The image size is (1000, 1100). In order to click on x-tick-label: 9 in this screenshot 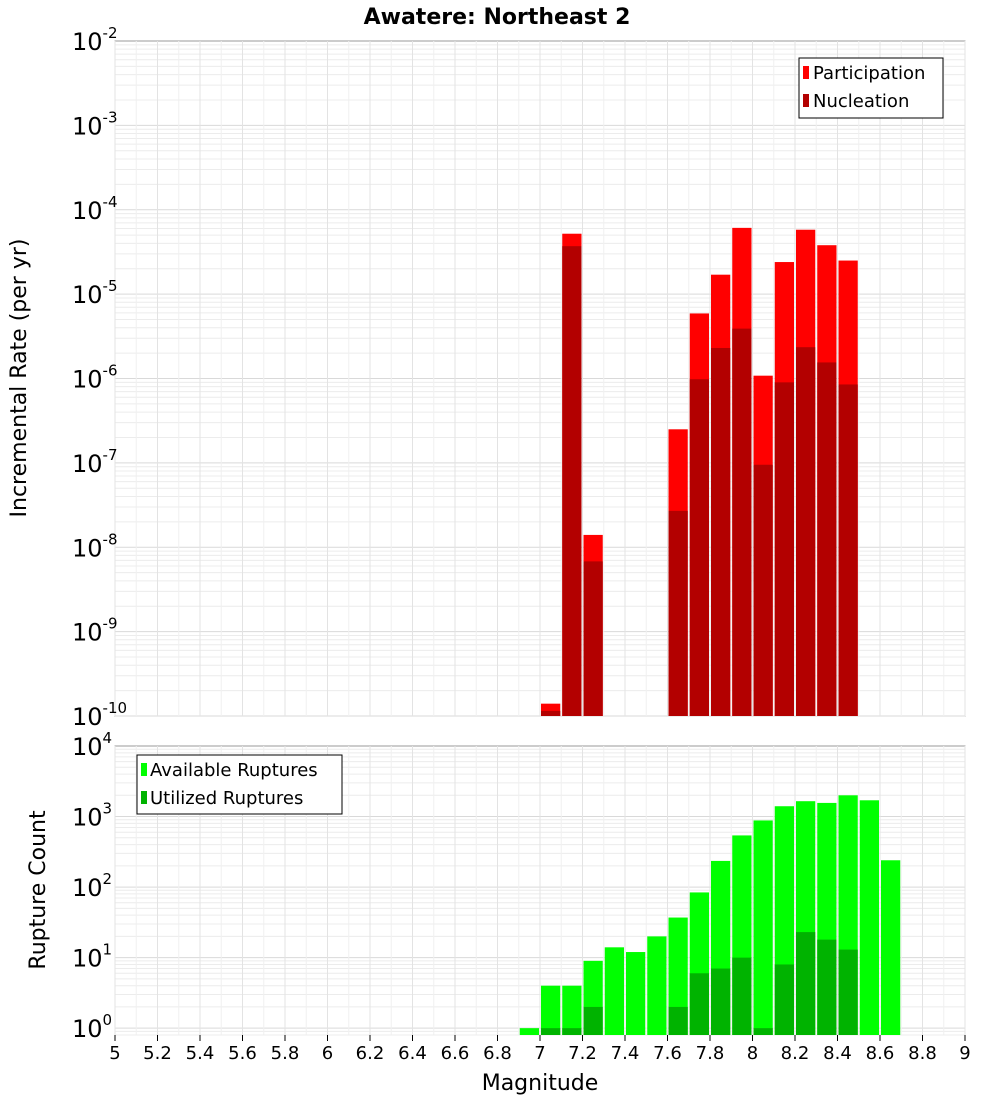, I will do `click(964, 1053)`.